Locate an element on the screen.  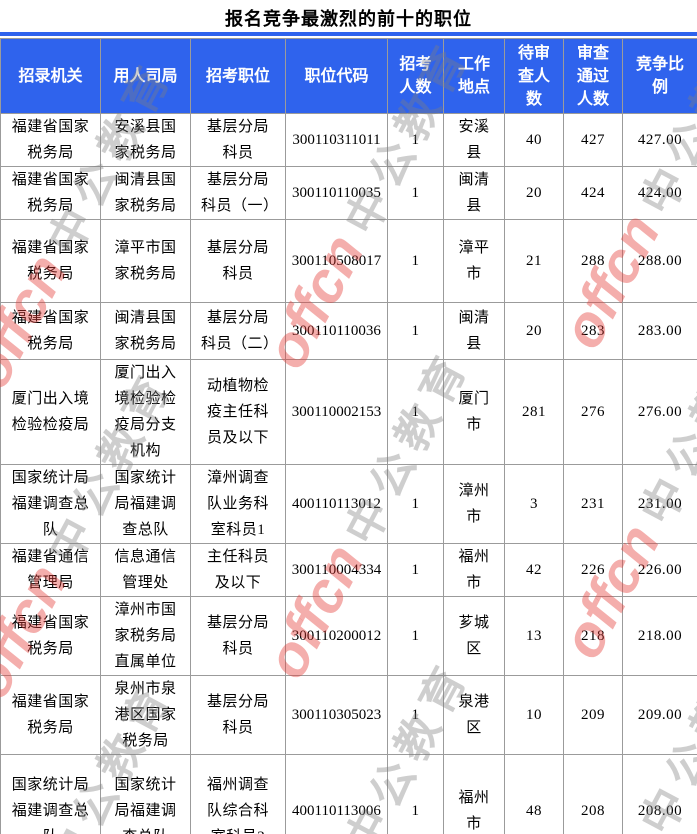
cell-passed: 231 is located at coordinates (593, 504).